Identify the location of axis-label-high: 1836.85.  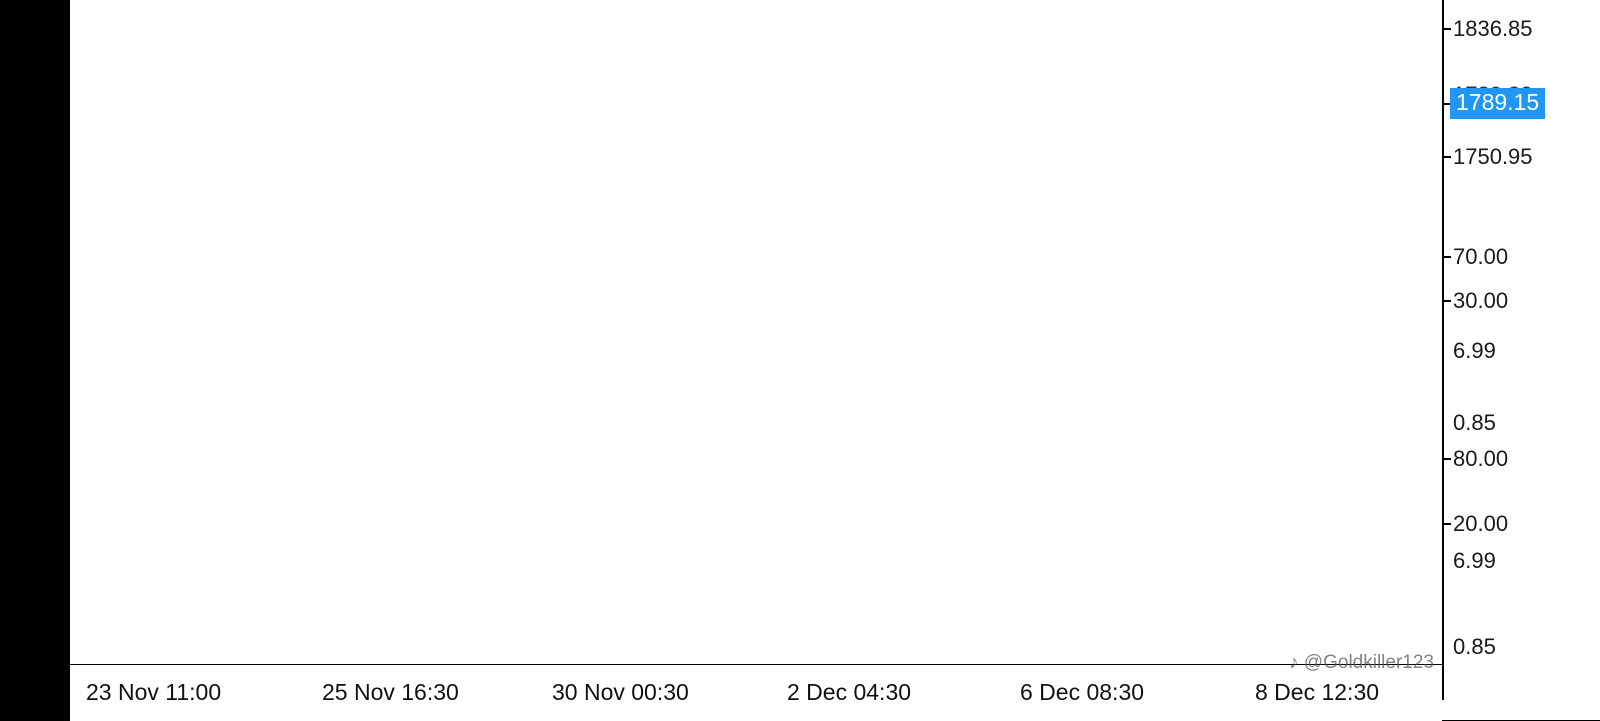
(1493, 28).